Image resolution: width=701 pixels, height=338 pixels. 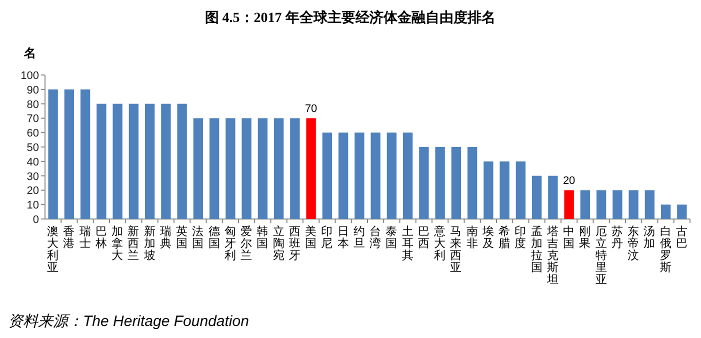 What do you see at coordinates (552, 255) in the screenshot?
I see `x-tick-label: 塔吉克斯坦` at bounding box center [552, 255].